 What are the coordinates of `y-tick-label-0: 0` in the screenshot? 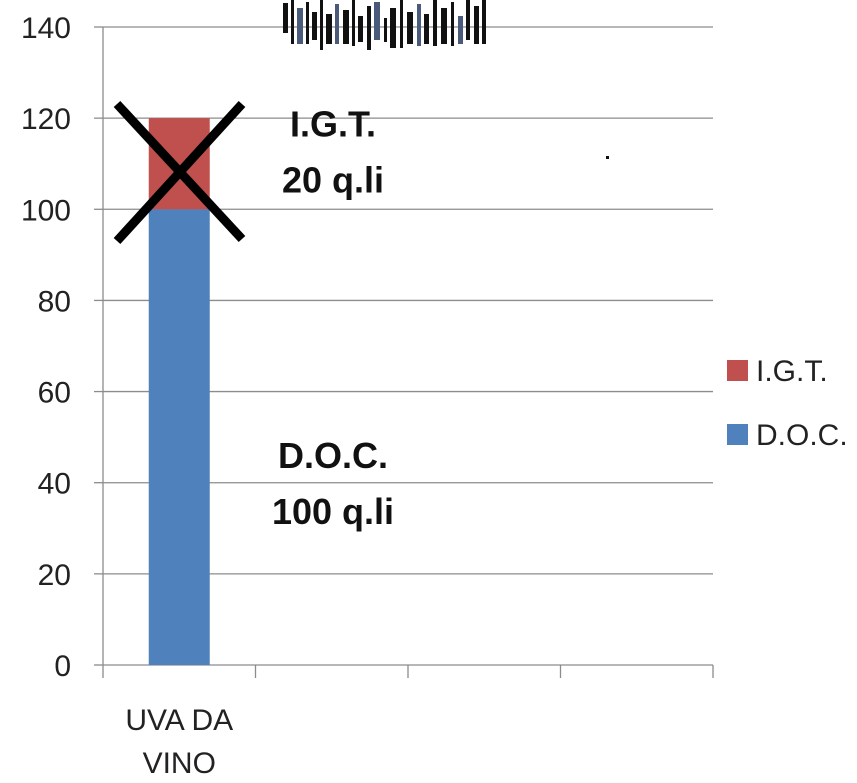 It's located at (62, 666).